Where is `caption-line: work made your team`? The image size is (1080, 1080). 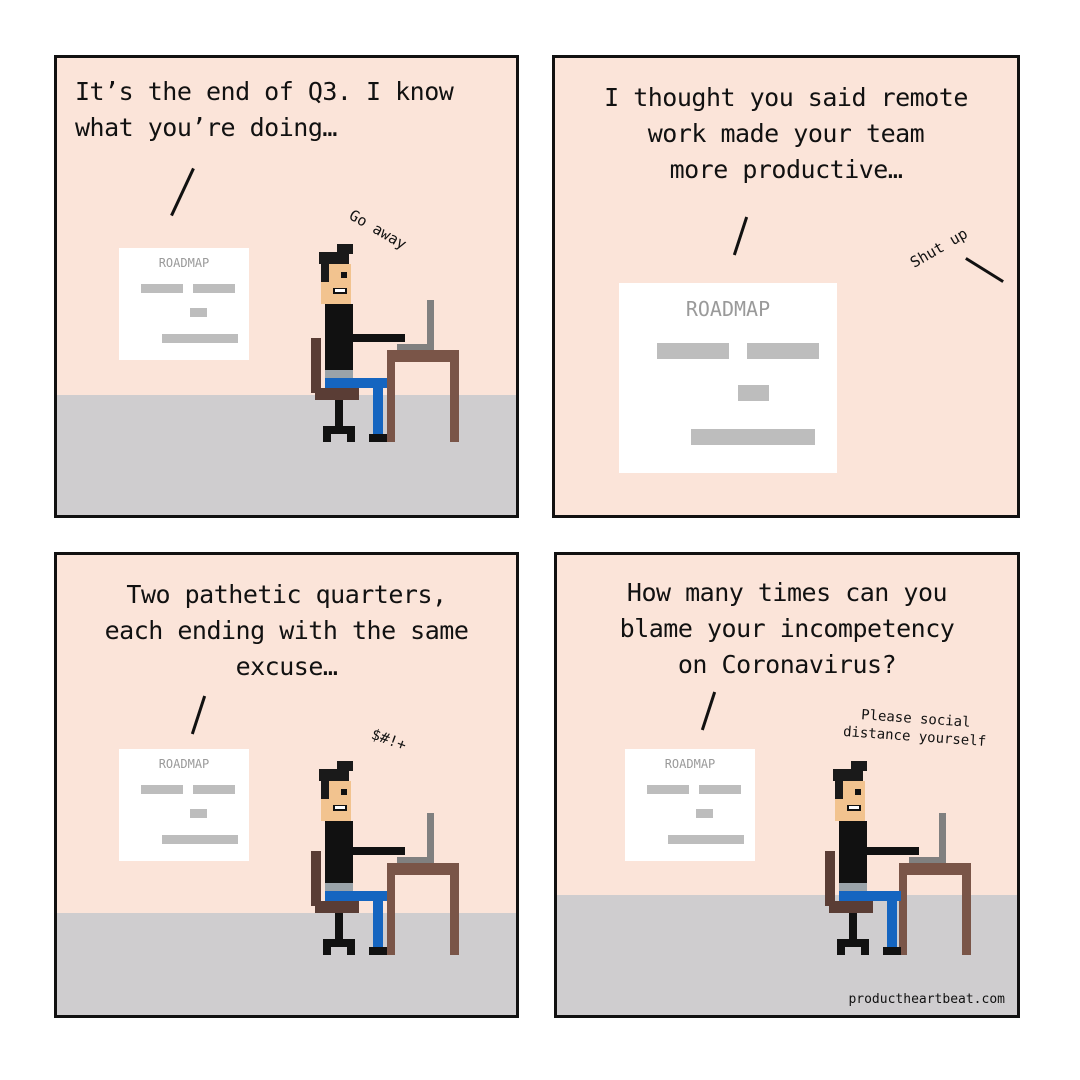
caption-line: work made your team is located at coordinates (786, 133).